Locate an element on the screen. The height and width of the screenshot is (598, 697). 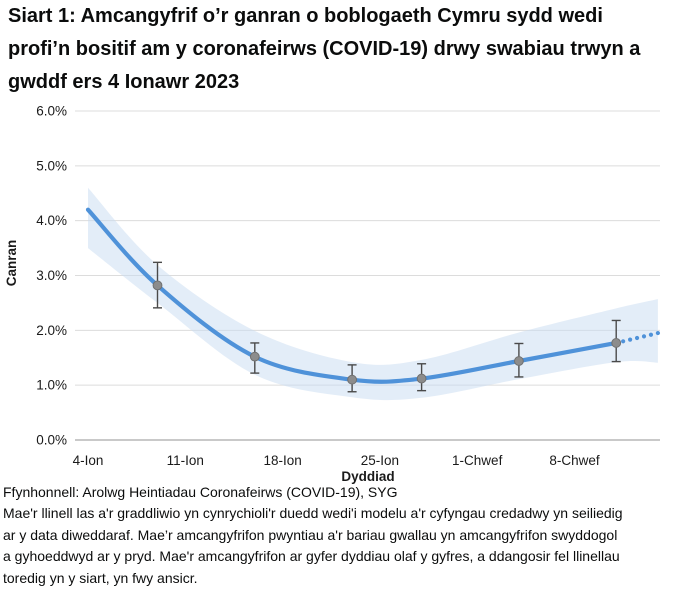
x-tick-label: 18-Ion is located at coordinates (282, 460).